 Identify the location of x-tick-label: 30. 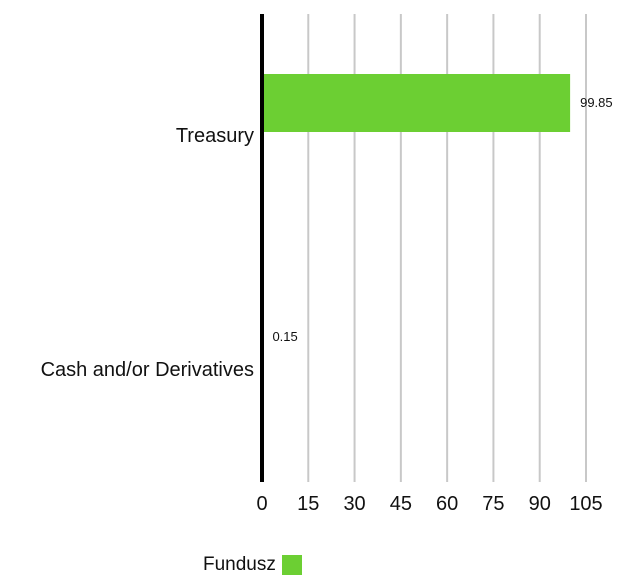
(354, 504).